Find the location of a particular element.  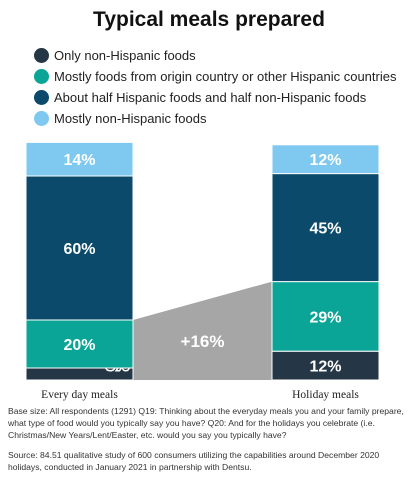

legend-label: Mostly non-Hispanic foods is located at coordinates (130, 118).